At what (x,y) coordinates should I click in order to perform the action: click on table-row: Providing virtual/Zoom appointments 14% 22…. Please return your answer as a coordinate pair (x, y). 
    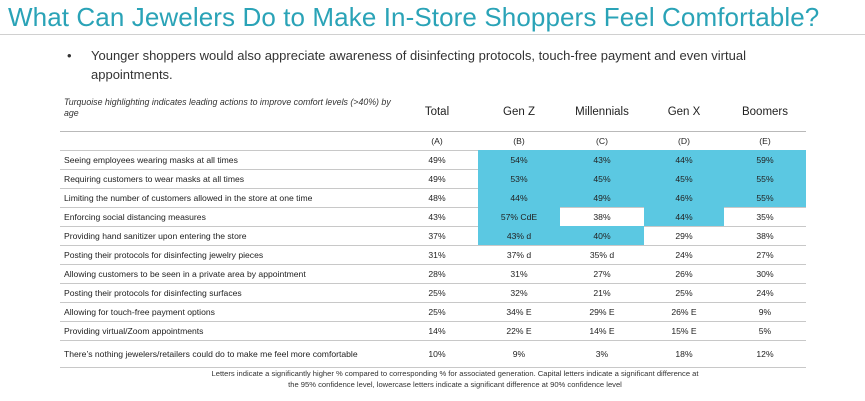
    Looking at the image, I should click on (433, 331).